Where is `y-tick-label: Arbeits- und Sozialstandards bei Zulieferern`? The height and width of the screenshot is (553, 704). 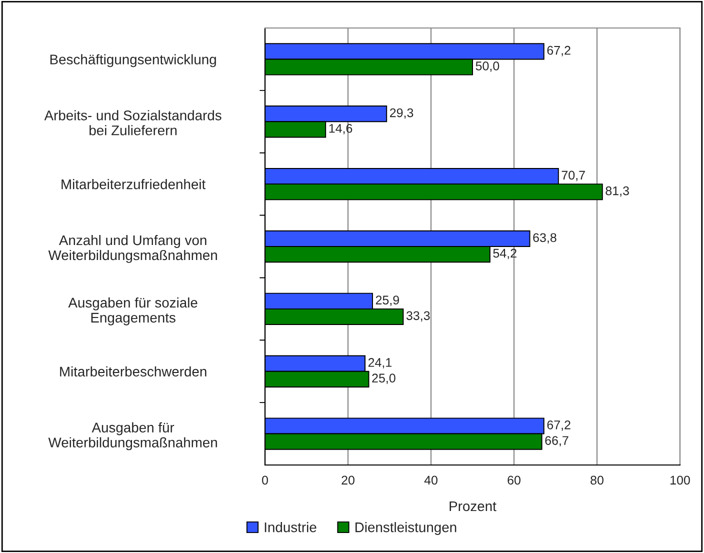
y-tick-label: Arbeits- und Sozialstandards bei Zulieferern is located at coordinates (133, 123).